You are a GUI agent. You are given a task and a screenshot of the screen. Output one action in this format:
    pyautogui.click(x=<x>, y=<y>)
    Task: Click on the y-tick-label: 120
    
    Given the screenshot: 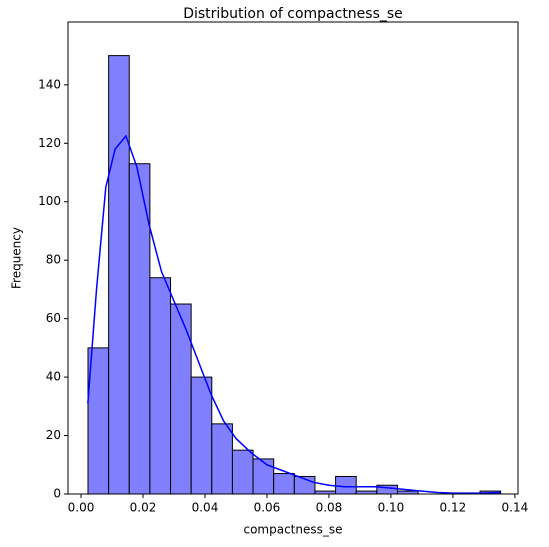 What is the action you would take?
    pyautogui.click(x=49, y=143)
    